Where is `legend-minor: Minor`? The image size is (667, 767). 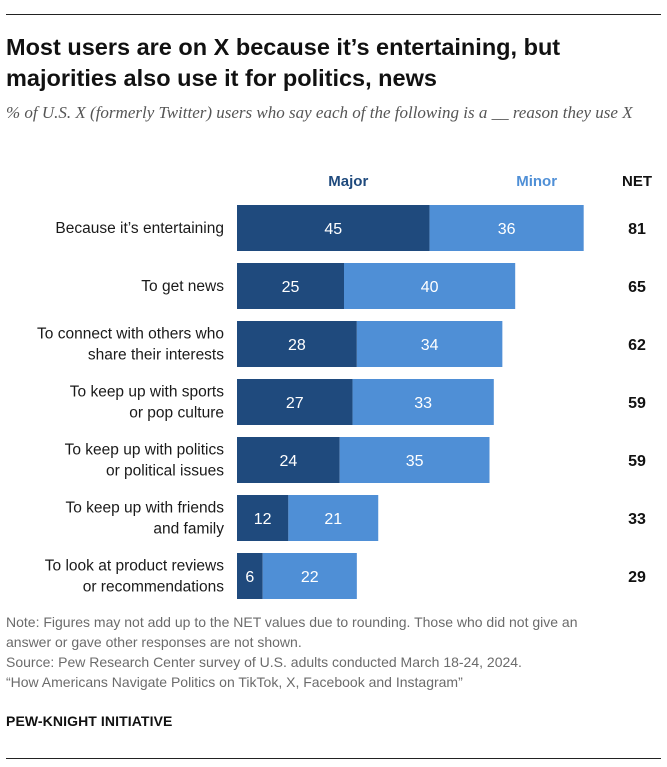
legend-minor: Minor is located at coordinates (536, 181).